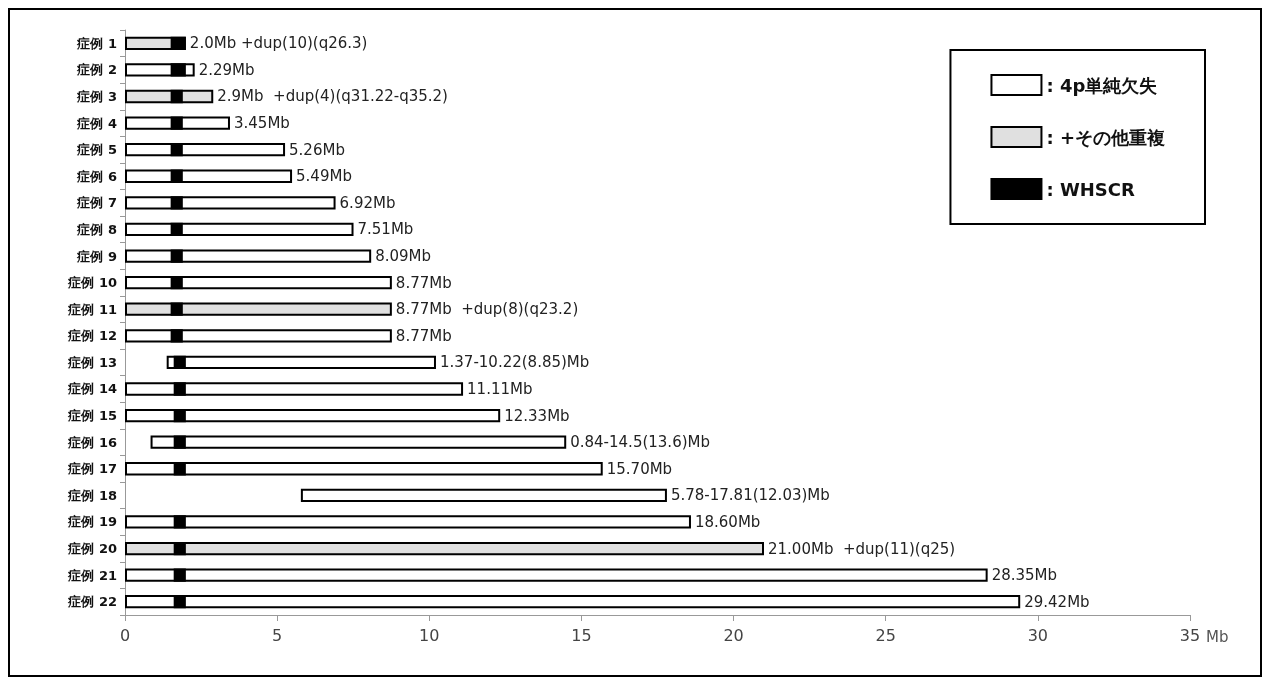  Describe the element at coordinates (500, 388) in the screenshot. I see `data-label: 11.11Mb` at that location.